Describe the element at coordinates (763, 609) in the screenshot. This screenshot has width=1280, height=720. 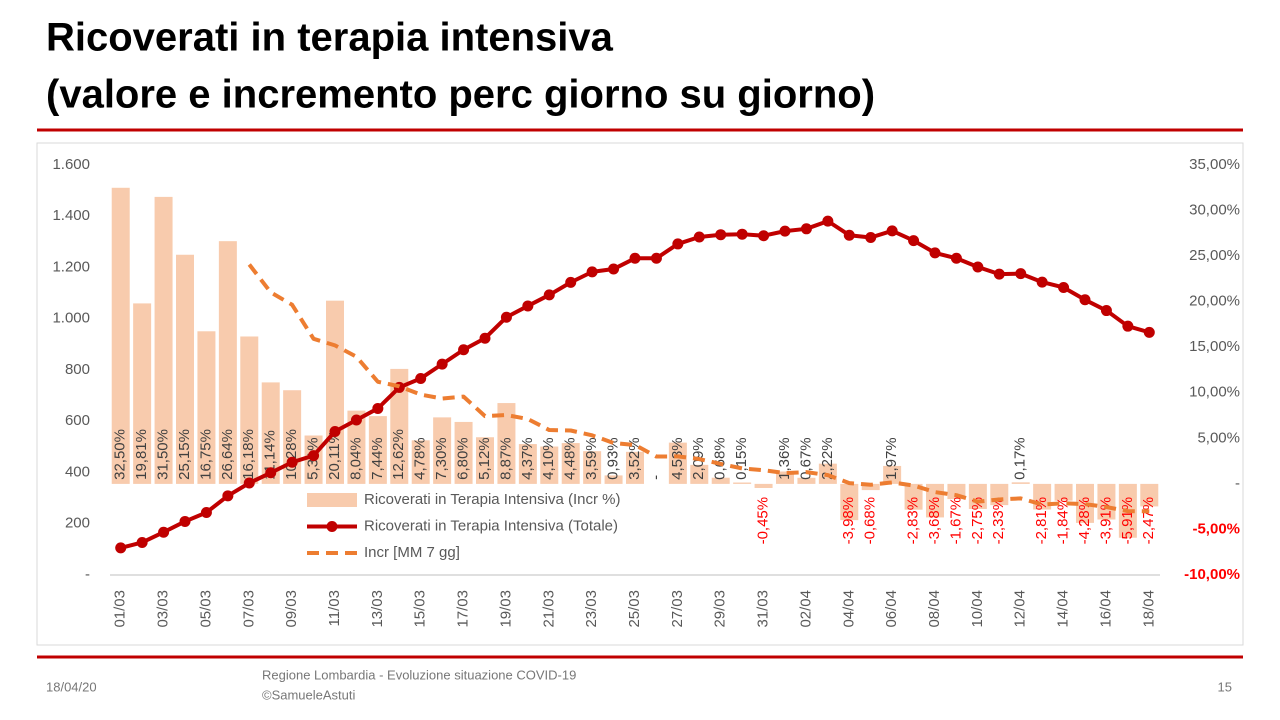
I see `x-tick-label: 31/03` at that location.